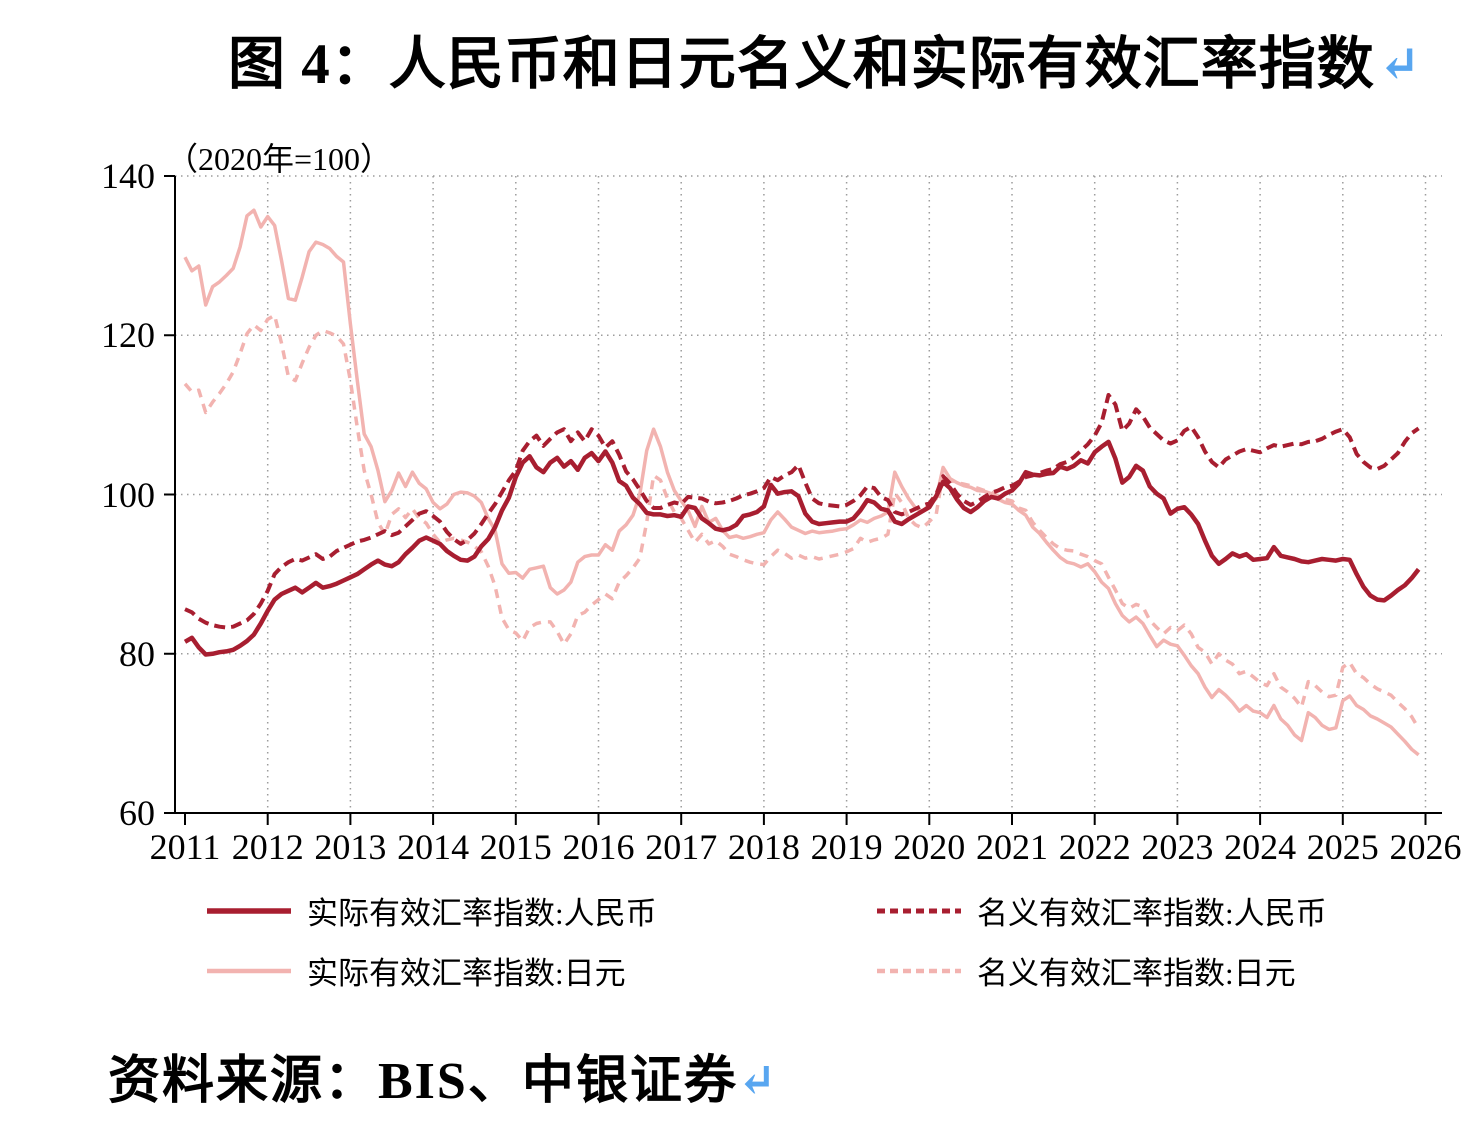  I want to click on legend-line-dashed-jpy, so click(919, 970).